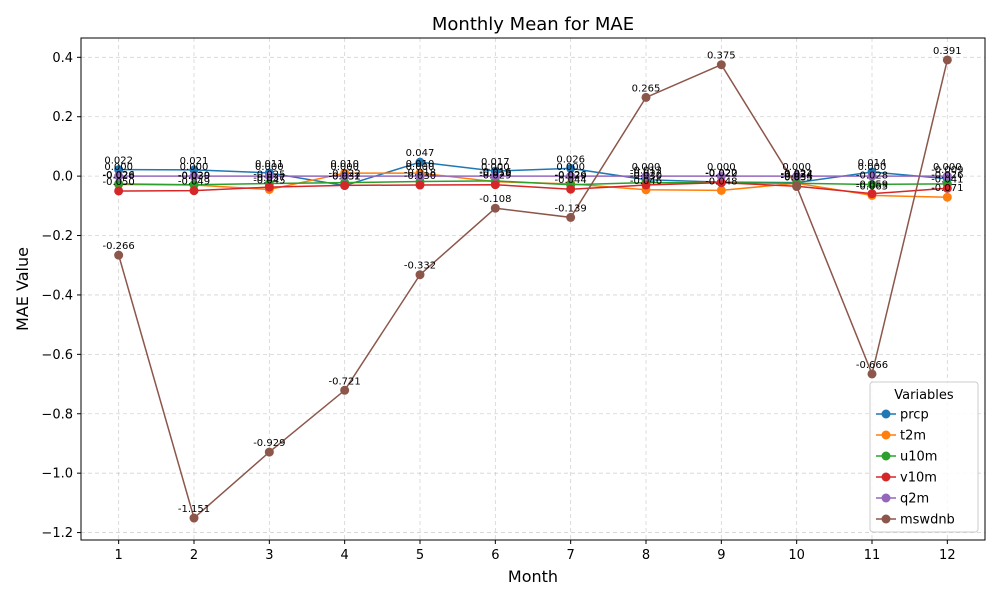  I want to click on x-tick-label: 3, so click(269, 555).